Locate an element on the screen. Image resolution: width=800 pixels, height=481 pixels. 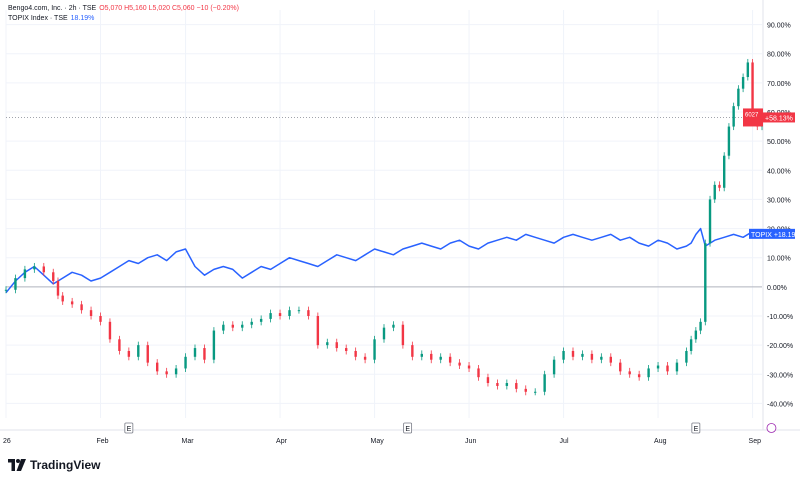
last-price-change: +58.13% is located at coordinates (779, 118).